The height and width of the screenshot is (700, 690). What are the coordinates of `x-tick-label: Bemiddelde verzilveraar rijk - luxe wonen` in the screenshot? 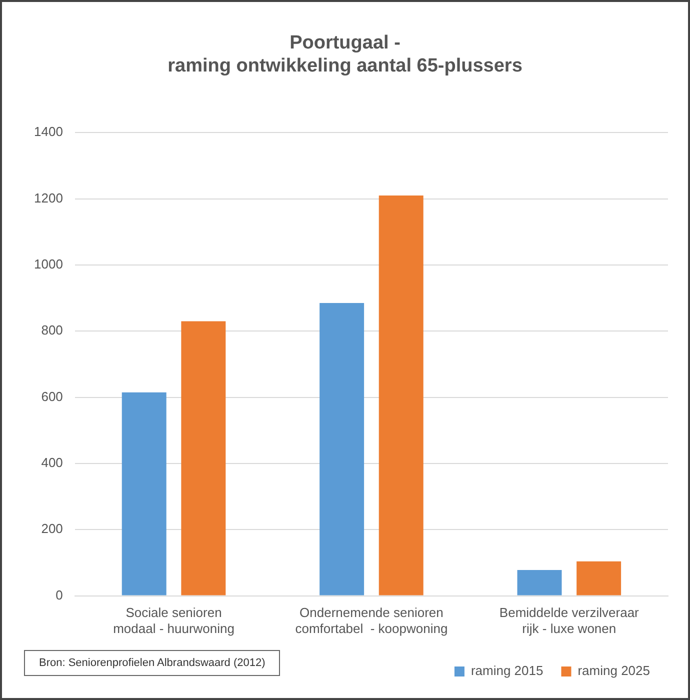 It's located at (569, 620).